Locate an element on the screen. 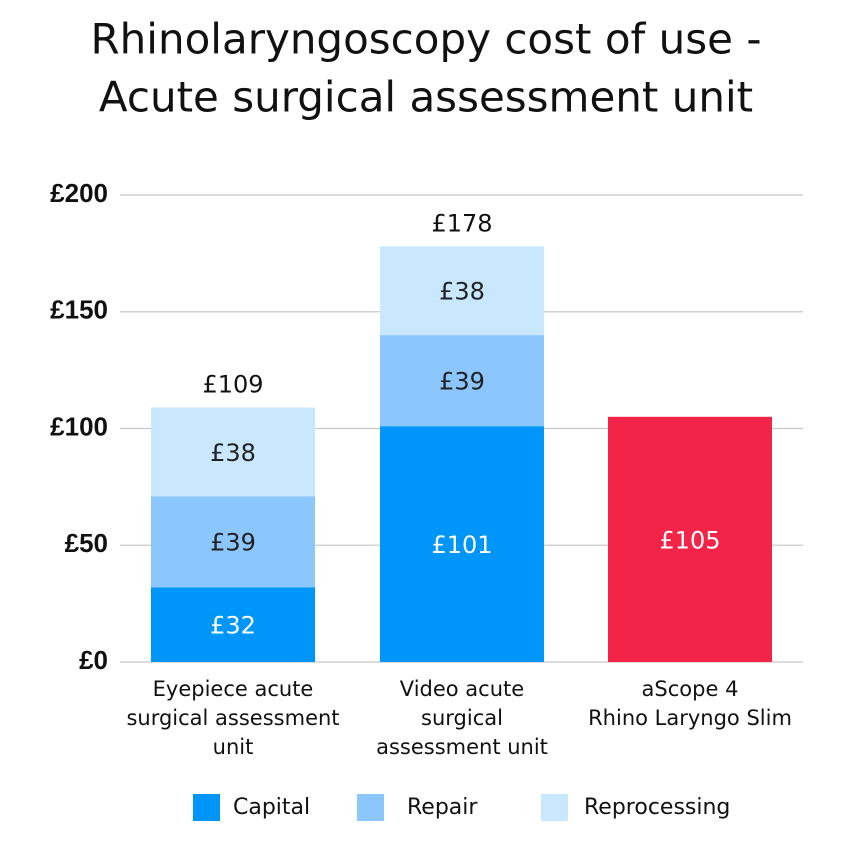 The width and height of the screenshot is (852, 852). chart-title: Acute surgical assessment unit is located at coordinates (426, 97).